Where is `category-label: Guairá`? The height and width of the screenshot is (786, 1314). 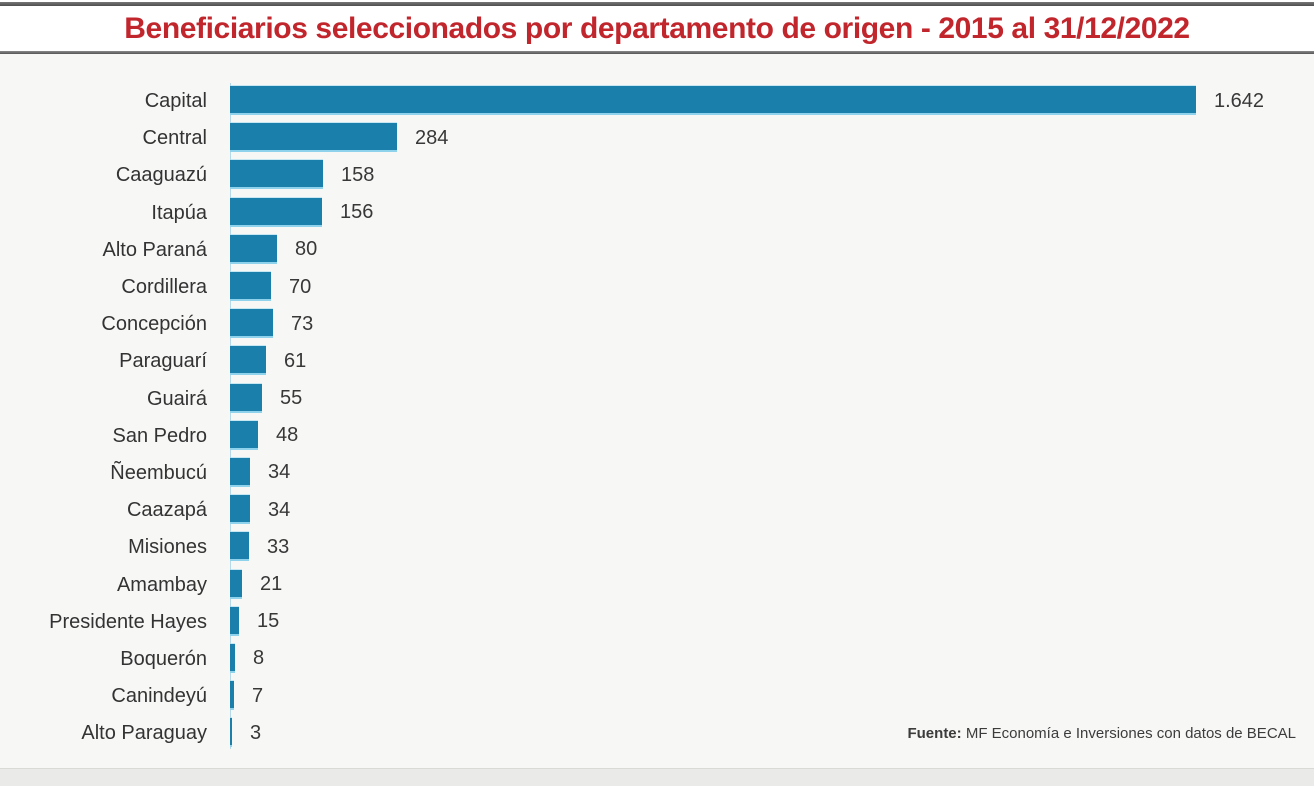
category-label: Guairá is located at coordinates (176, 398).